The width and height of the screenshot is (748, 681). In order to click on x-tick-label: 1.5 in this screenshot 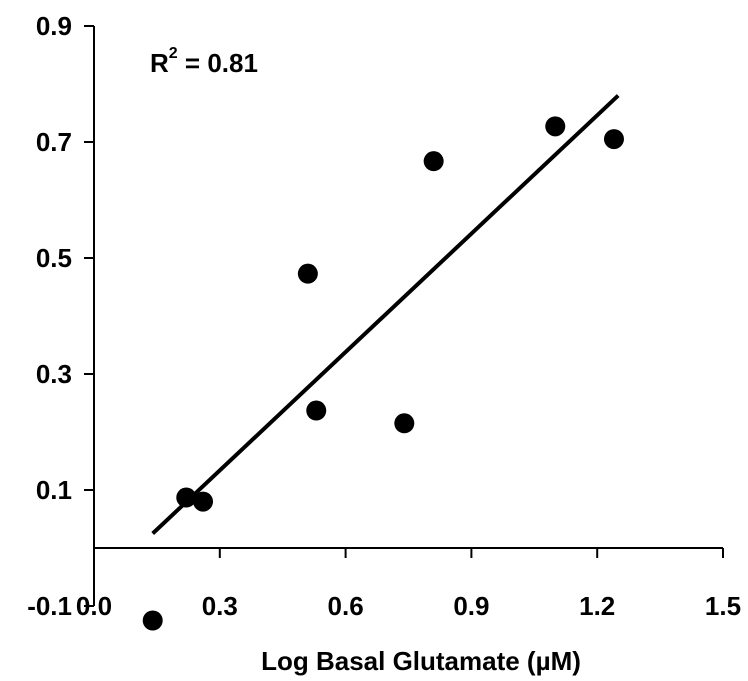, I will do `click(723, 606)`.